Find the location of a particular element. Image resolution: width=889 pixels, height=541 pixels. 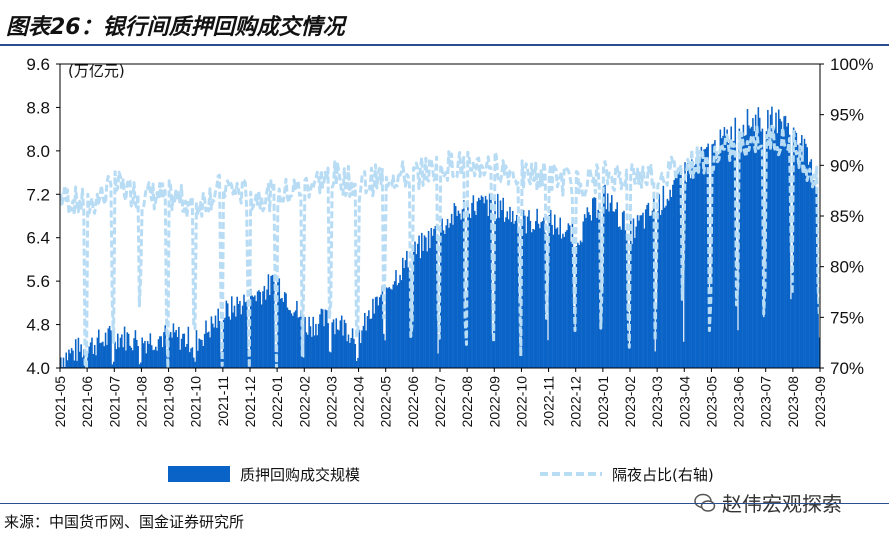

left-tick-label: 8.8 is located at coordinates (38, 107).